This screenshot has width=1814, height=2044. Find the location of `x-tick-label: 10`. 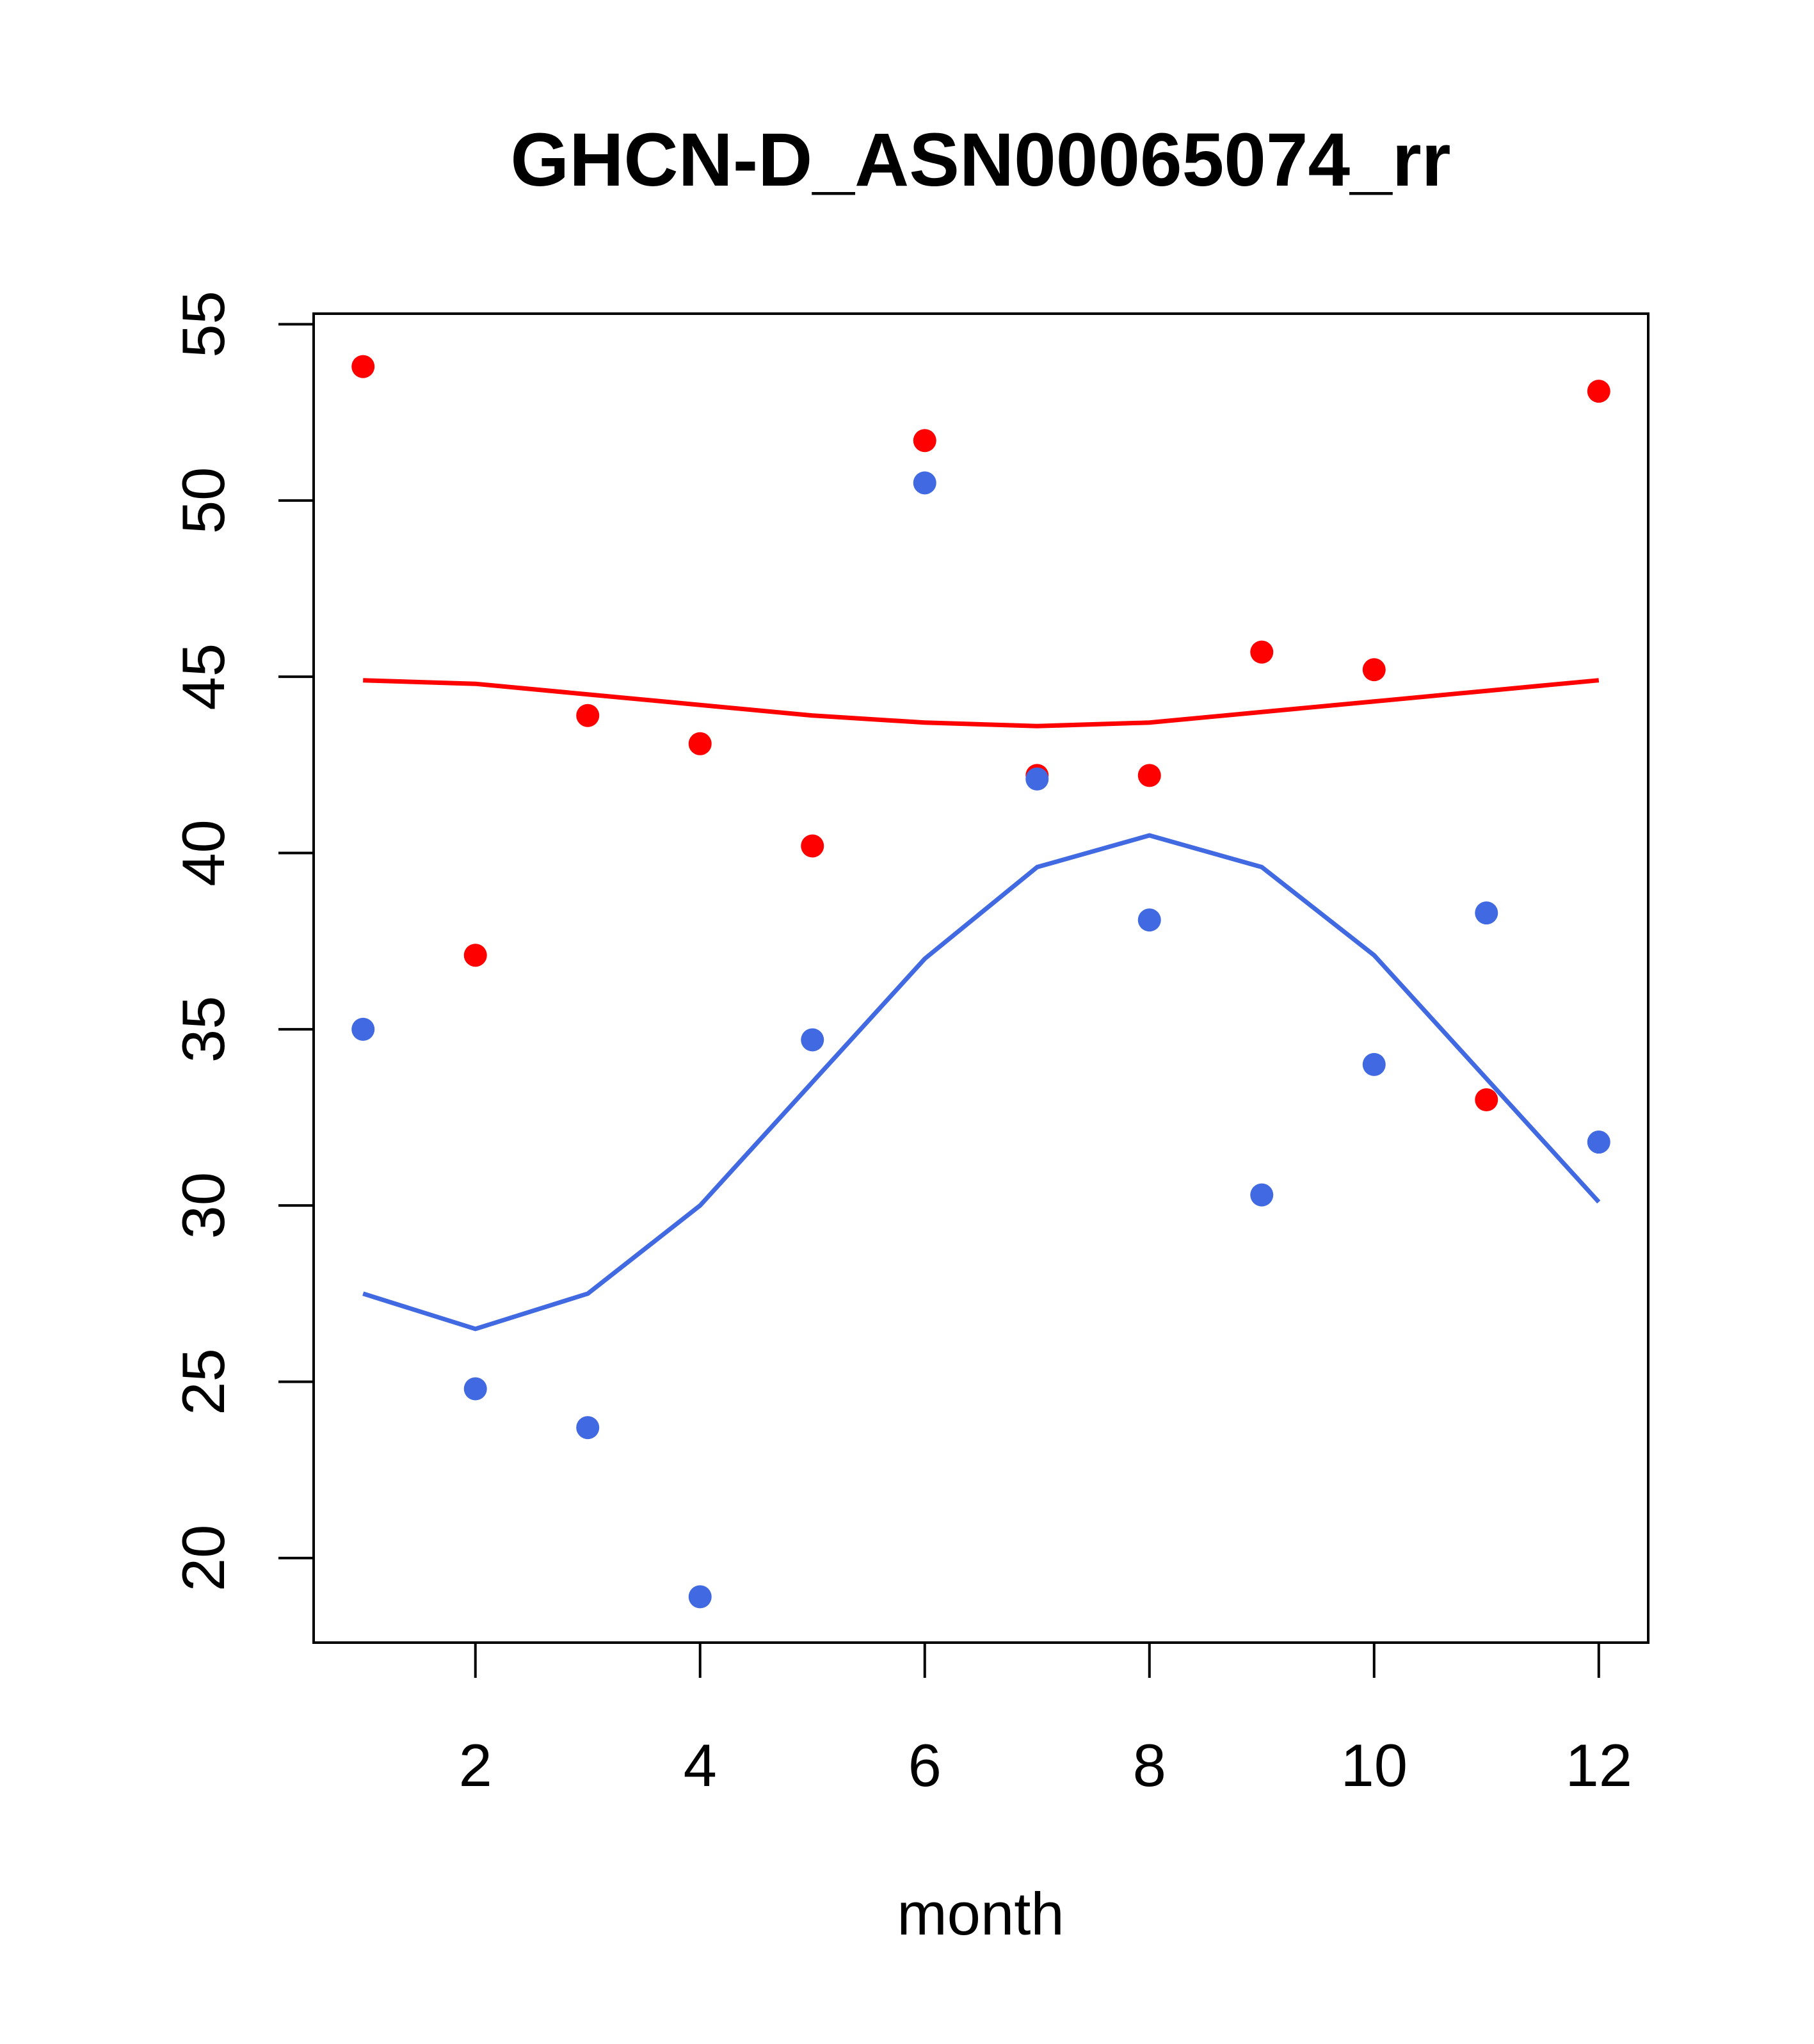

x-tick-label: 10 is located at coordinates (1374, 1765).